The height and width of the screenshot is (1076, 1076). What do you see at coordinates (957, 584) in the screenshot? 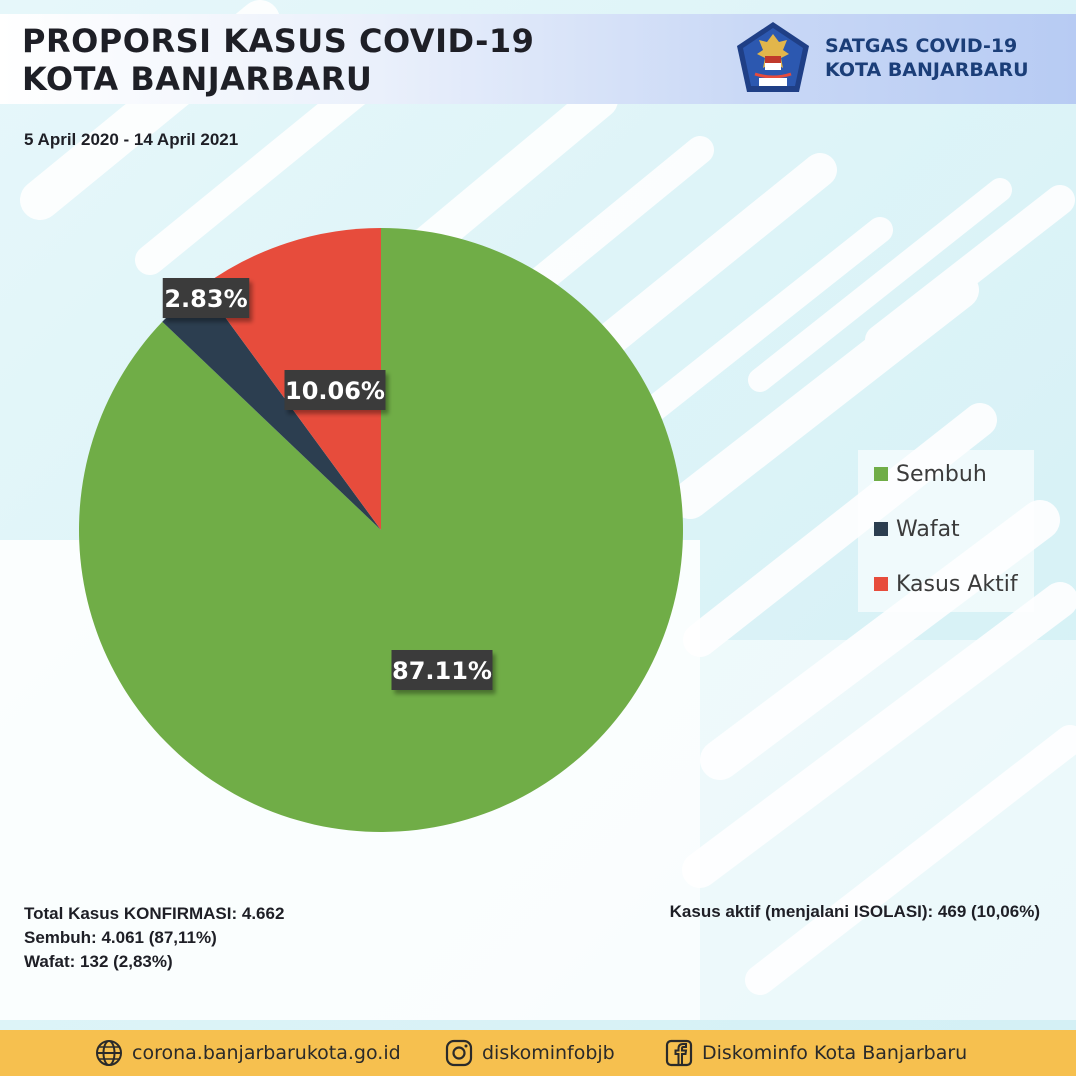
I see `legend-label-kasus-aktif: Kasus Aktif` at bounding box center [957, 584].